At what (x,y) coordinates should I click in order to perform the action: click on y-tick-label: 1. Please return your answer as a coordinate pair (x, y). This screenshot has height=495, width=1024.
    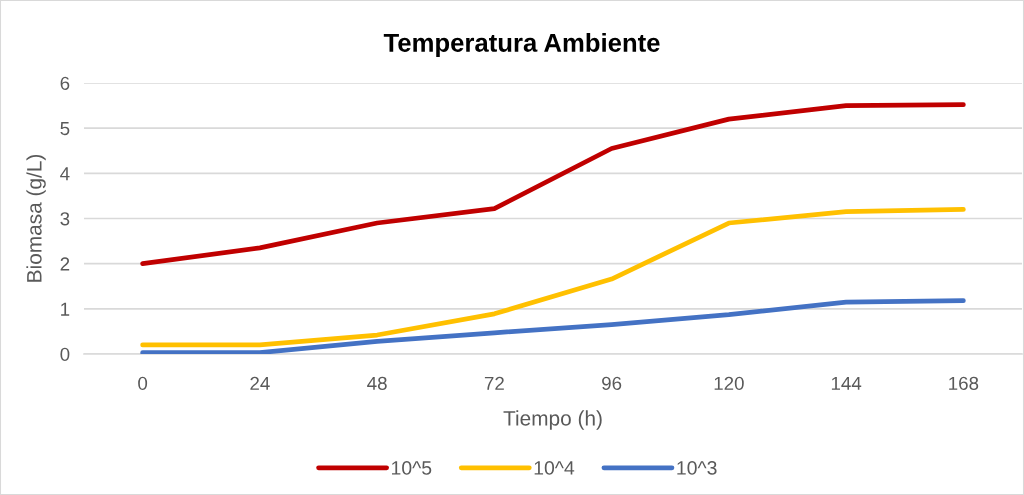
    Looking at the image, I should click on (65, 309).